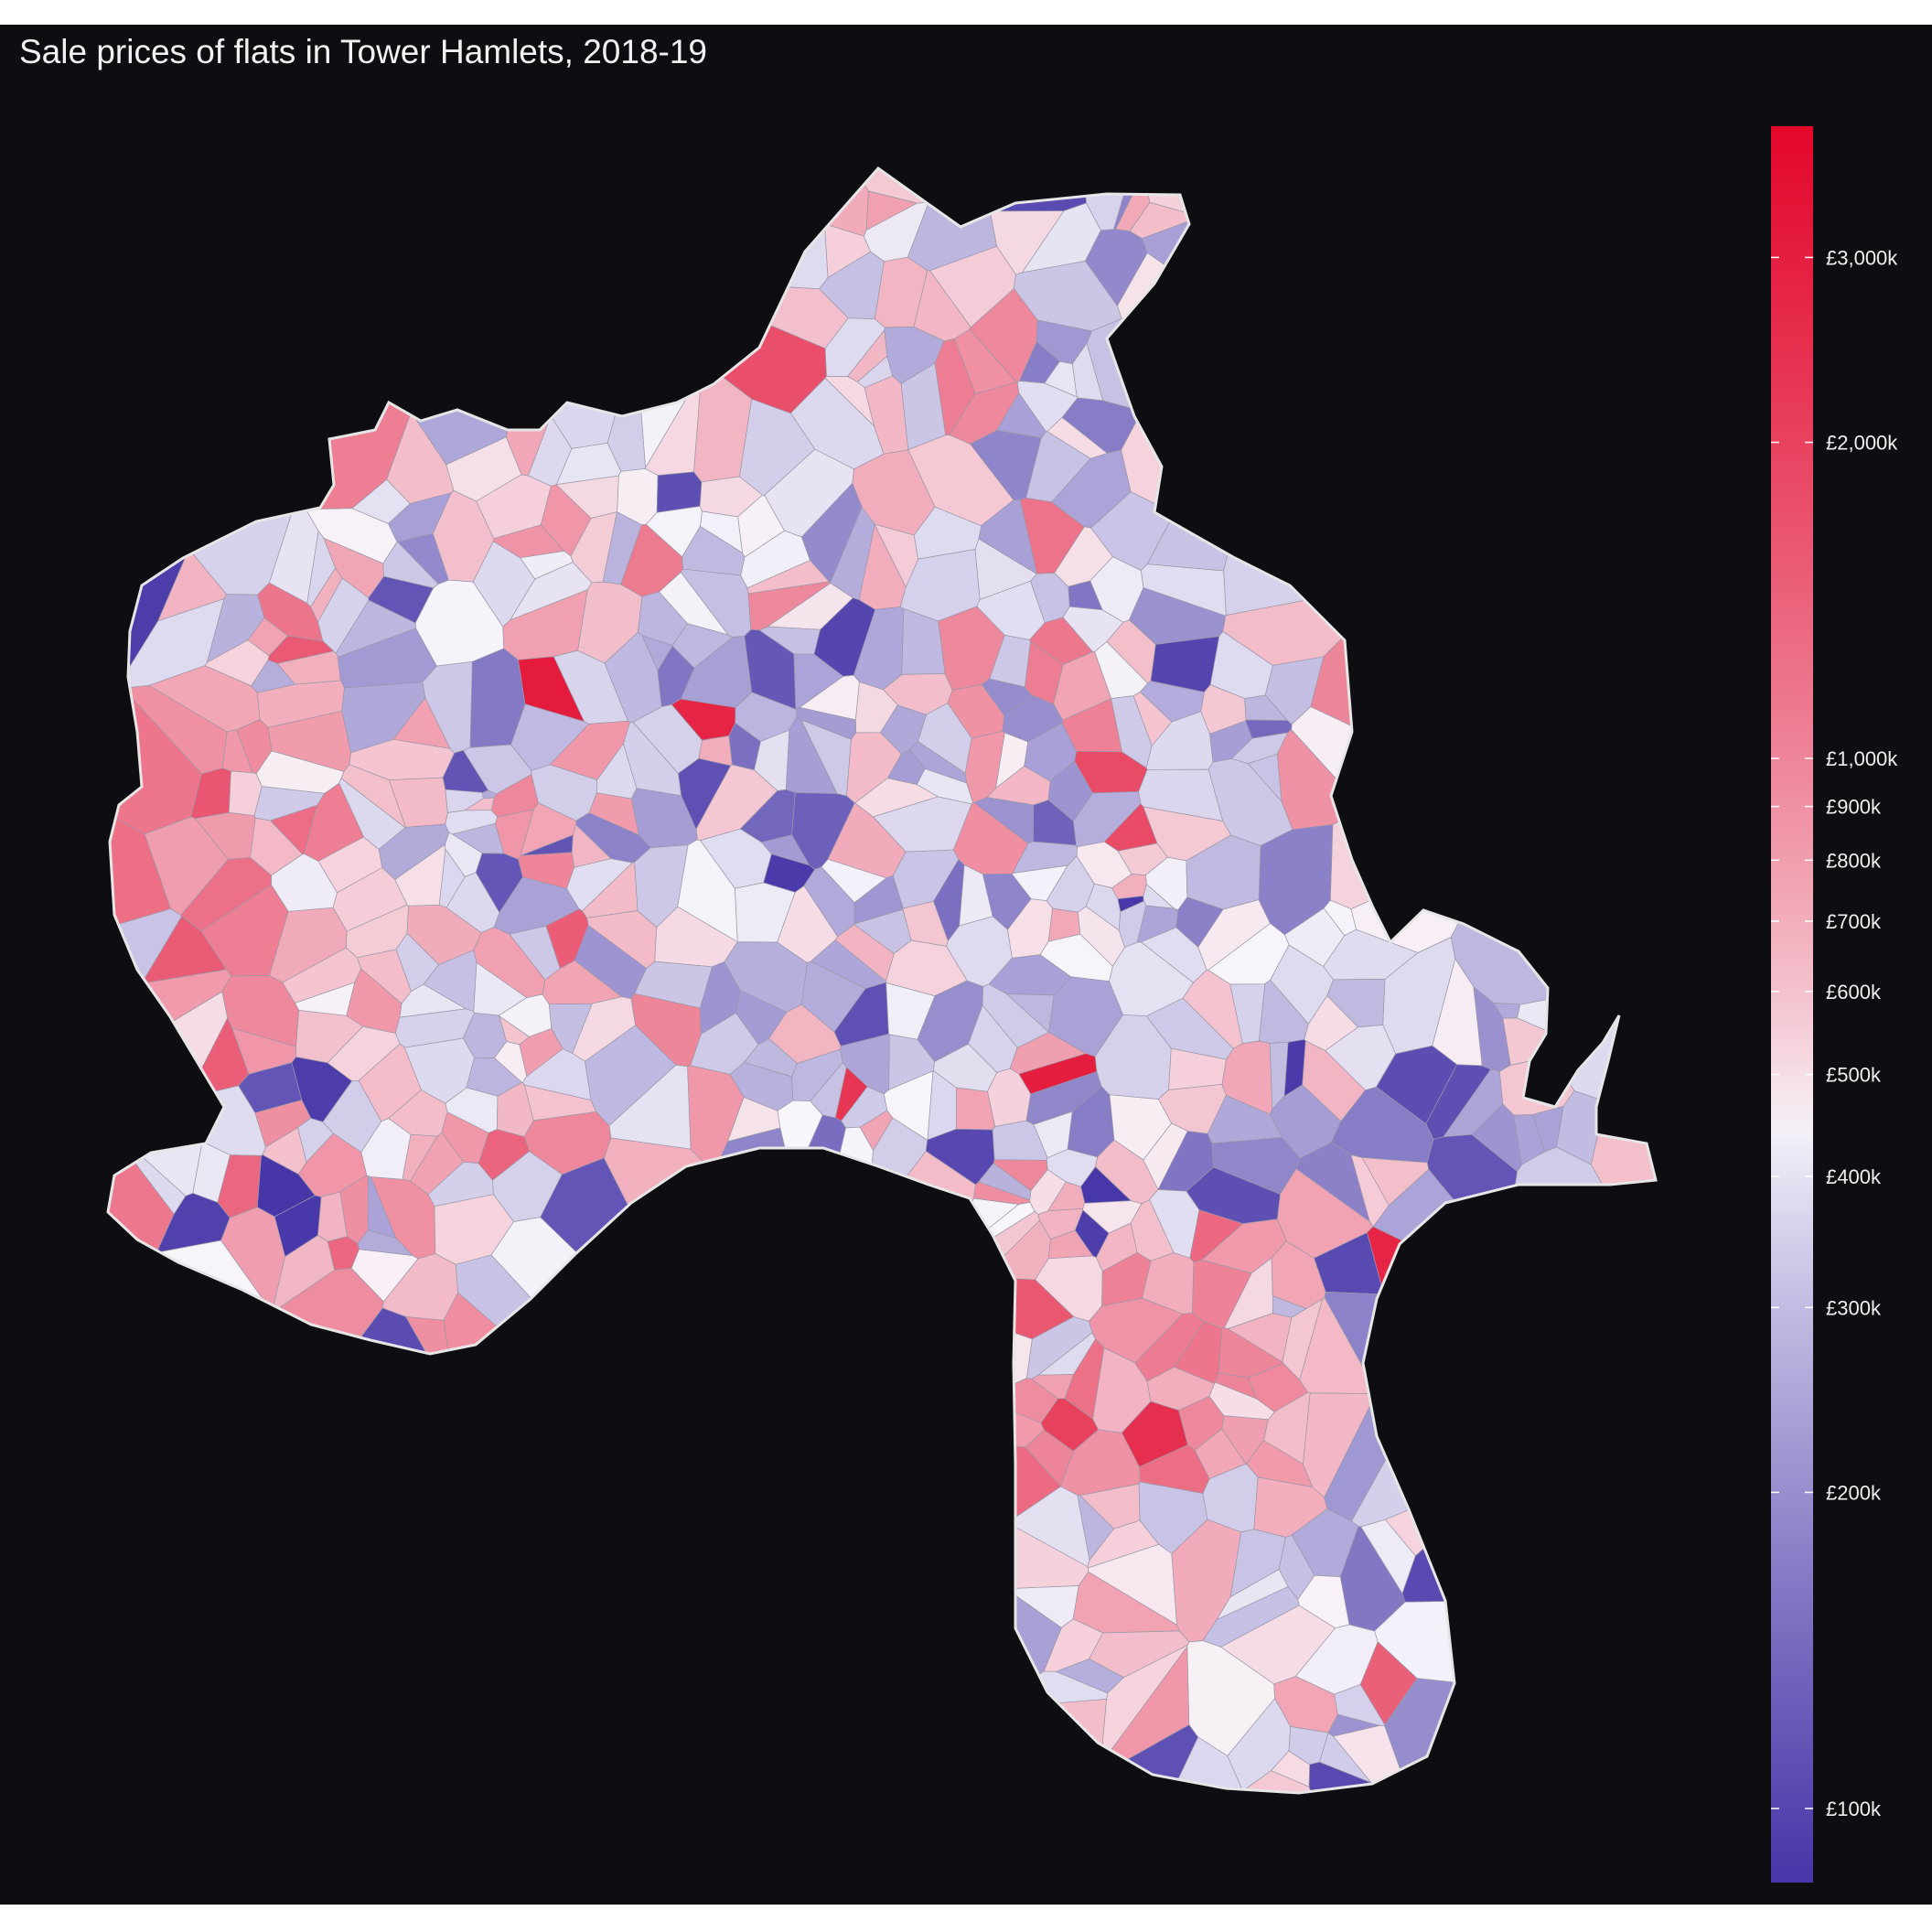 This screenshot has width=1932, height=1932. I want to click on legend-tick-label: £100k, so click(1854, 1809).